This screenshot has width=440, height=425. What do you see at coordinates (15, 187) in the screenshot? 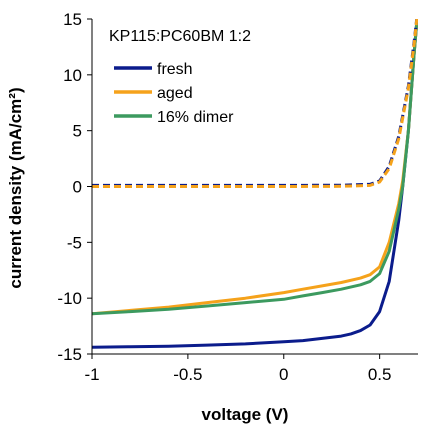
I see `y-axis-title: current density (mA/cm²)` at bounding box center [15, 187].